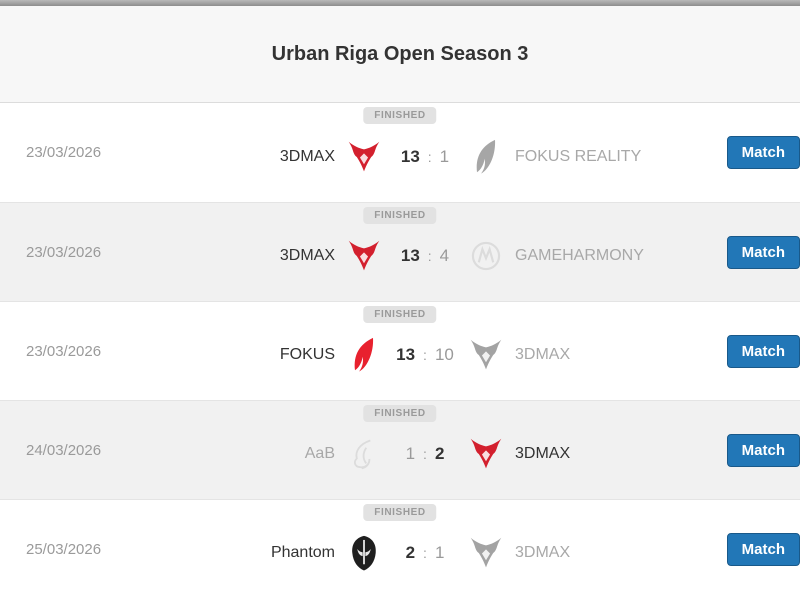  I want to click on score: 13 : 10, so click(425, 355).